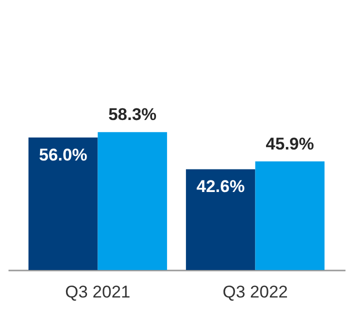  What do you see at coordinates (63, 155) in the screenshot?
I see `data-label: 56.0%` at bounding box center [63, 155].